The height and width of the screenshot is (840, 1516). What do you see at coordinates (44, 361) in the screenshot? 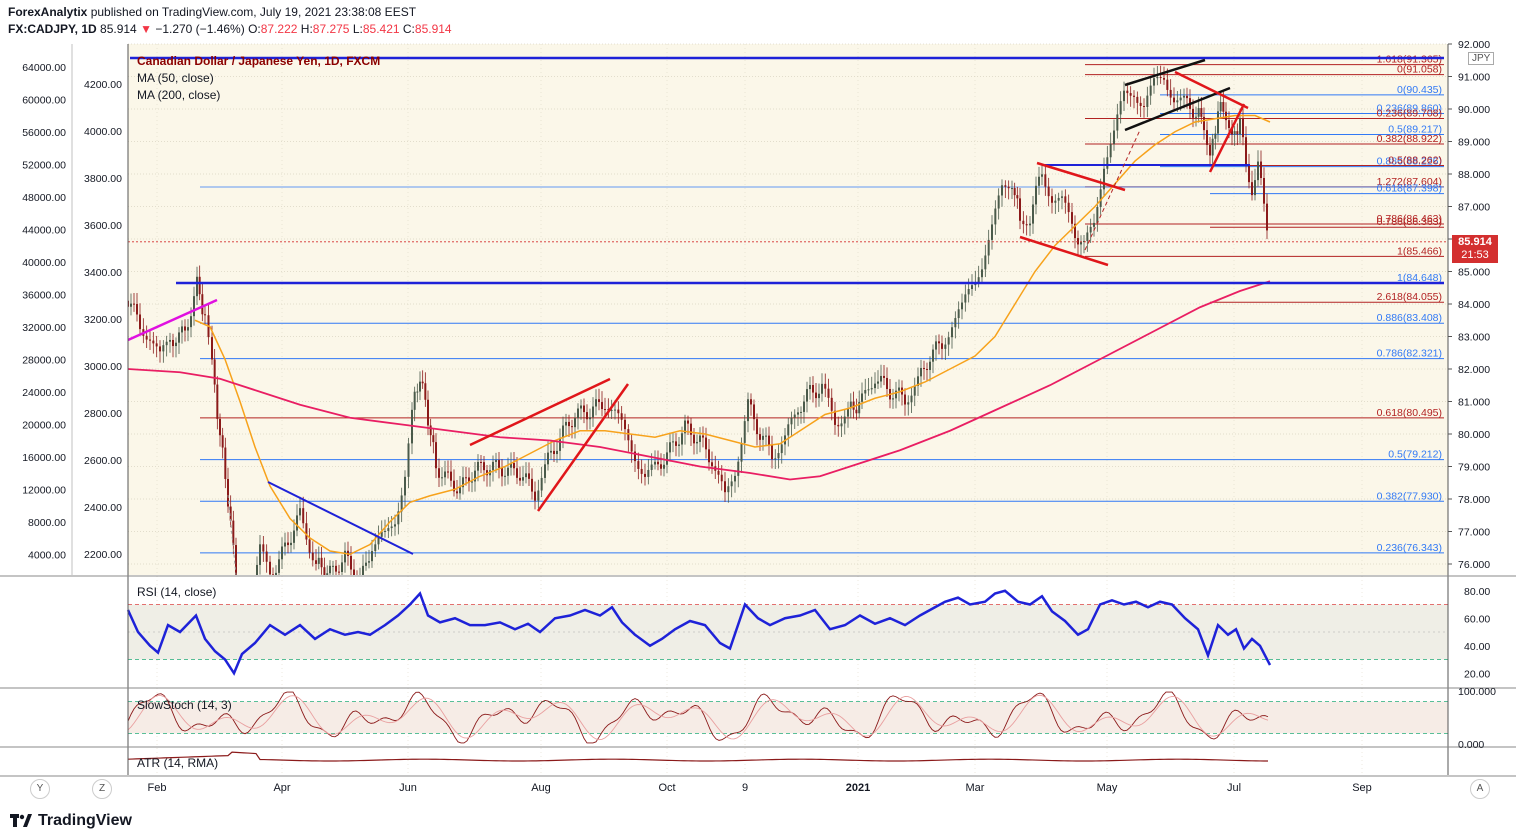
I see `left-outer-tick: 28000.00` at bounding box center [44, 361].